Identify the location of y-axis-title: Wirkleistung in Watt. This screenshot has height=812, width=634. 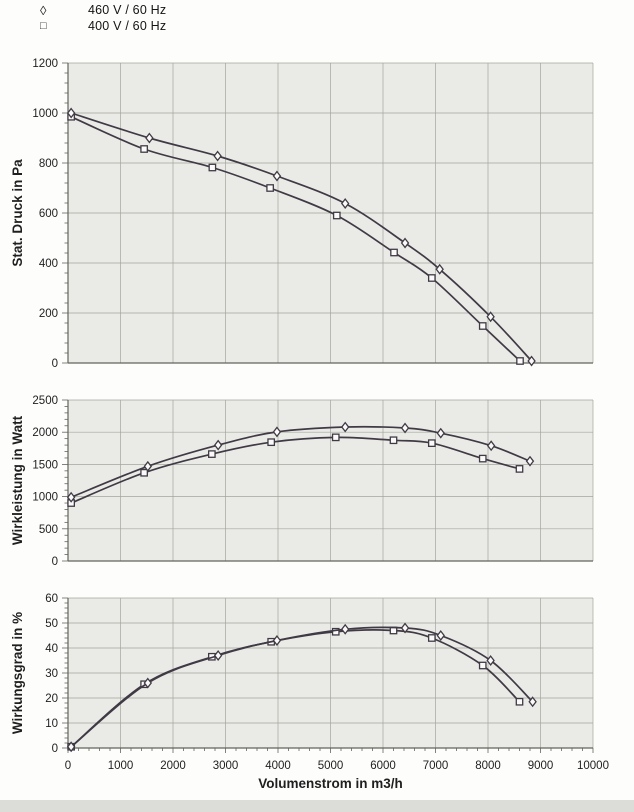
(17, 480).